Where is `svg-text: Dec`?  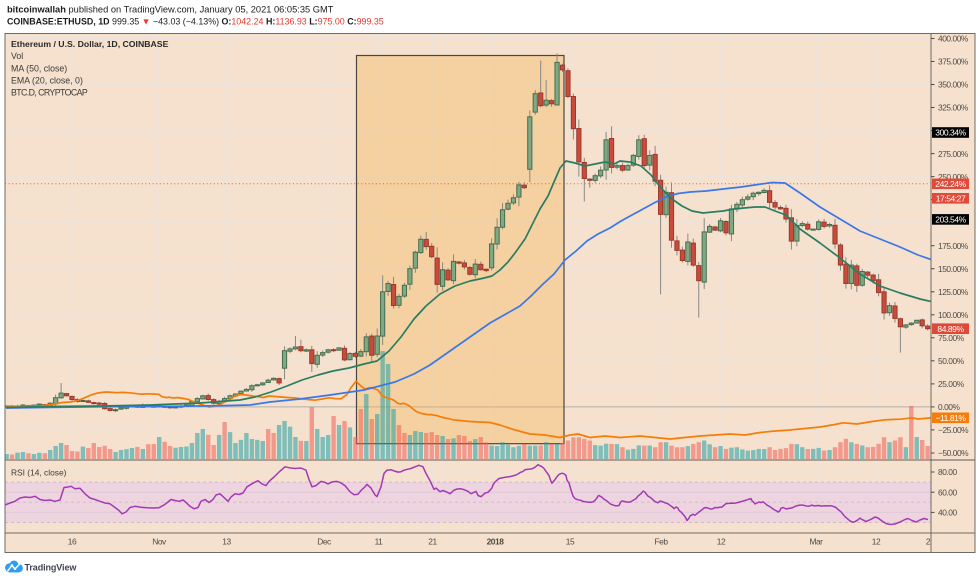
svg-text: Dec is located at coordinates (324, 542).